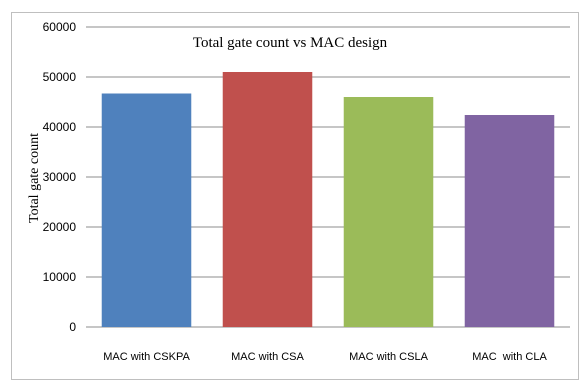 This screenshot has height=390, width=585. I want to click on y-tick-label: 0, so click(72, 327).